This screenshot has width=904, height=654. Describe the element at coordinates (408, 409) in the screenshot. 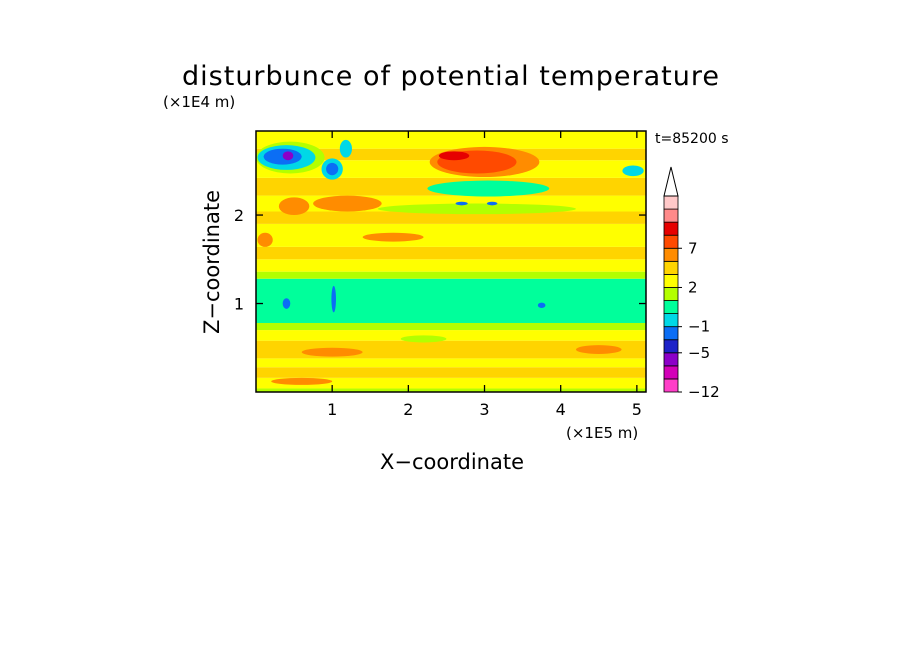

I see `x-tick-label: 2` at that location.